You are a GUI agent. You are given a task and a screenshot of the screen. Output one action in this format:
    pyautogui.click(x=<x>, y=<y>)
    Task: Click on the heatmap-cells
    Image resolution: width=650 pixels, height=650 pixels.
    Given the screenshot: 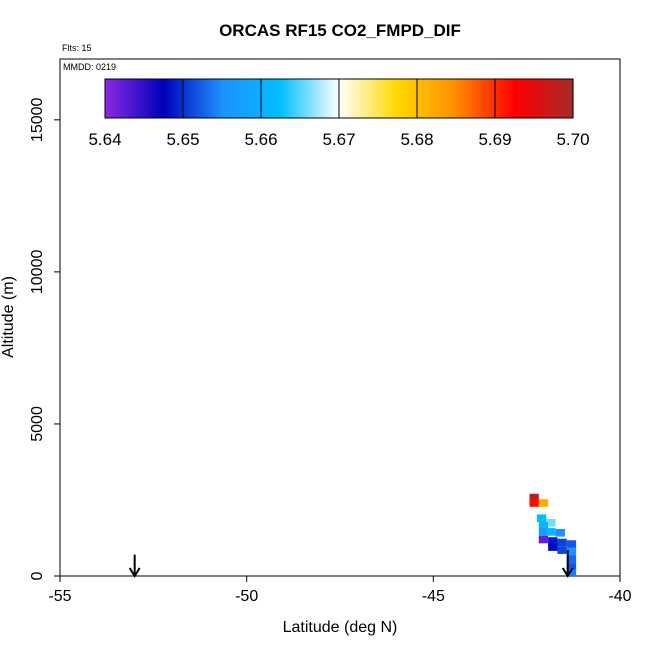 What is the action you would take?
    pyautogui.click(x=553, y=534)
    